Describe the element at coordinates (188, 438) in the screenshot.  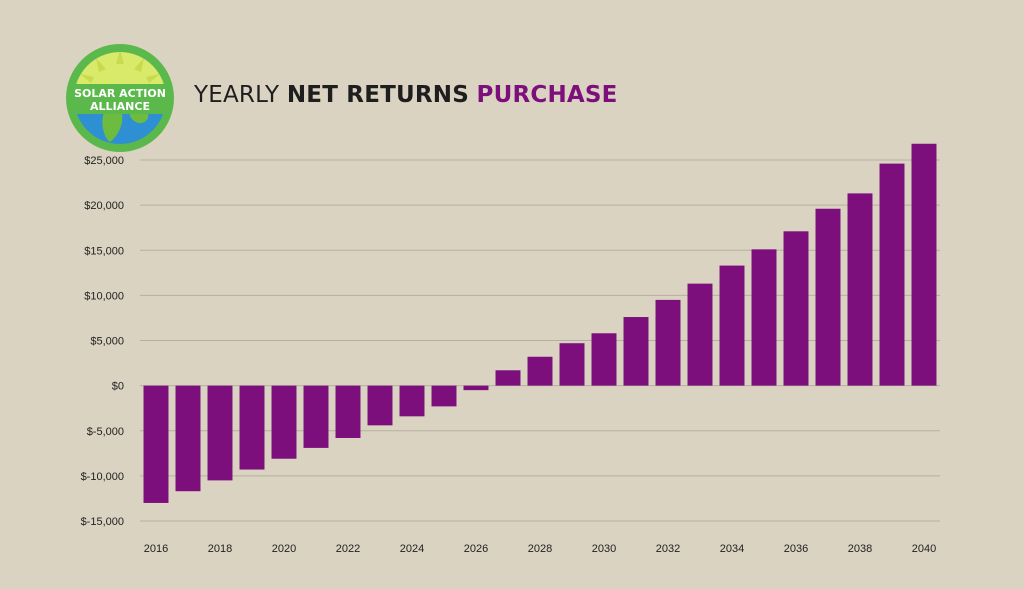
I see `bar-2017` at that location.